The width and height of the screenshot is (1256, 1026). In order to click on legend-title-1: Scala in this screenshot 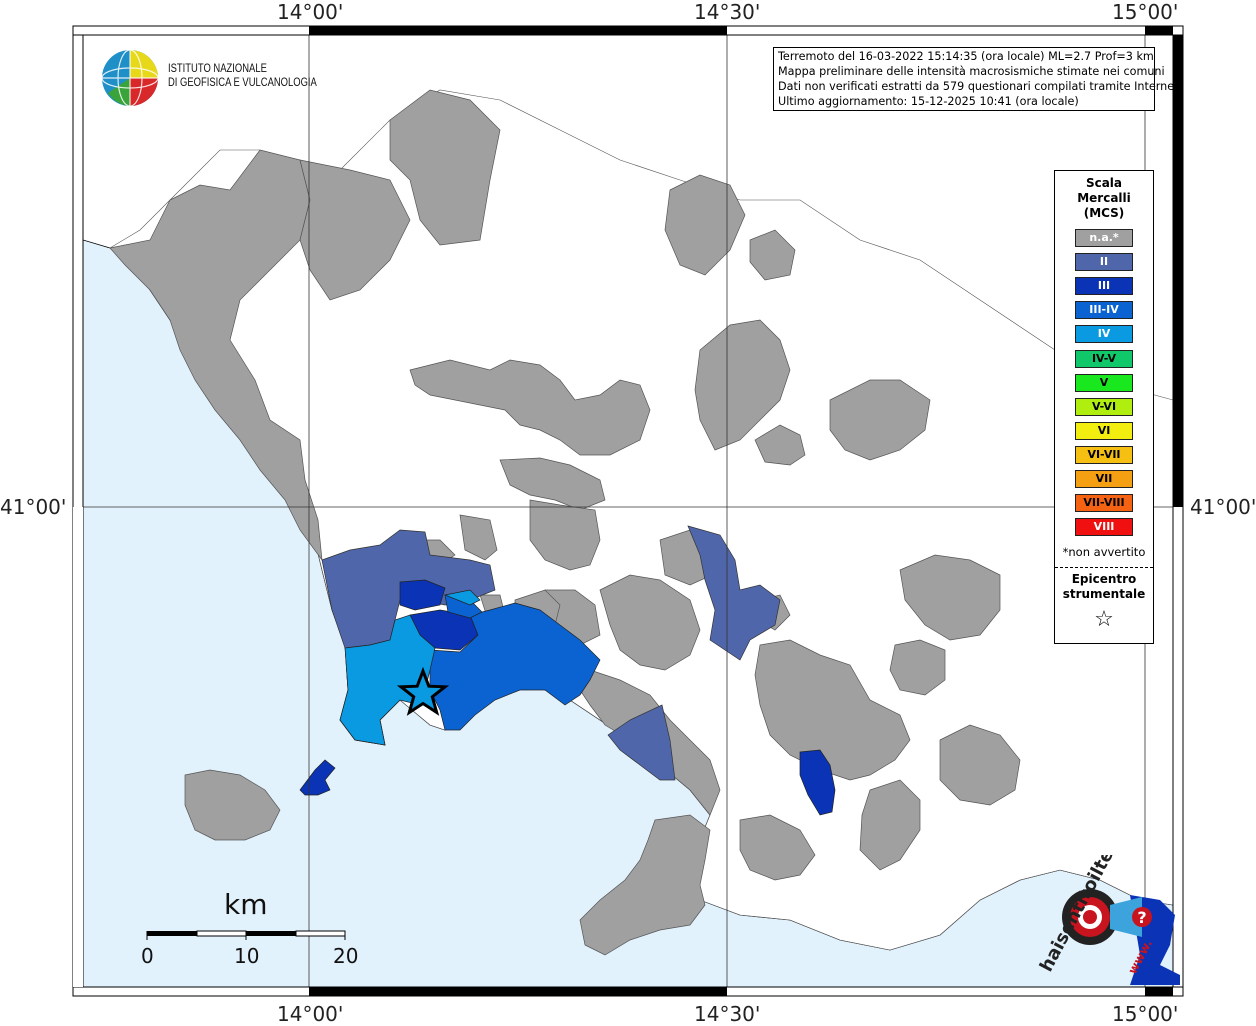, I will do `click(1104, 183)`.